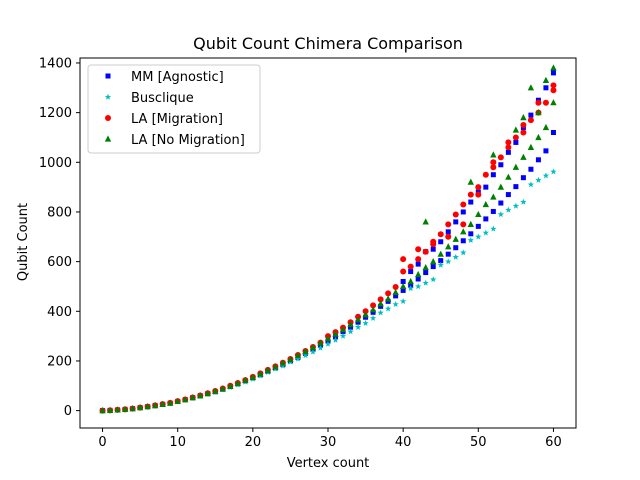 The height and width of the screenshot is (480, 640). I want to click on x-tick-label: 20, so click(253, 442).